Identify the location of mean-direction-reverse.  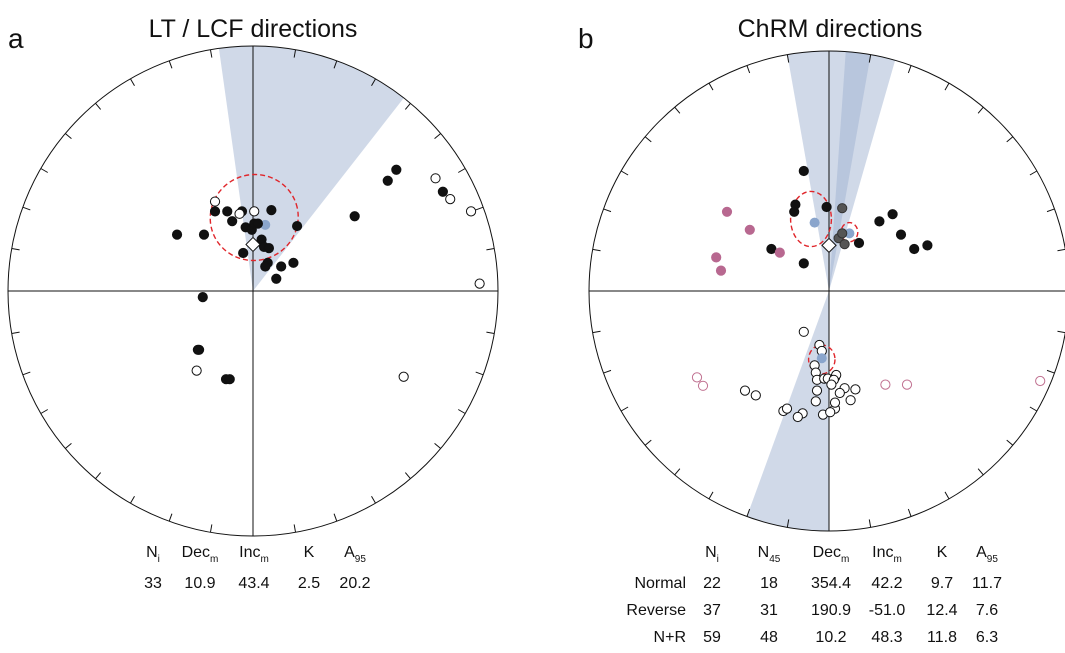
(821, 358).